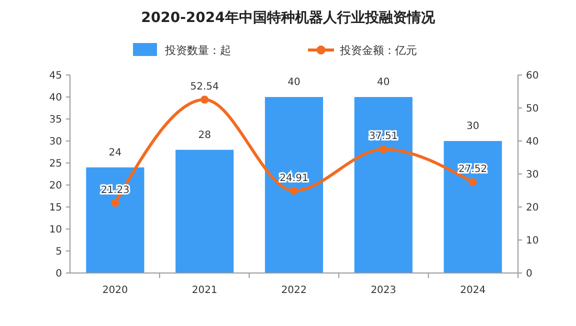 This screenshot has height=326, width=576. Describe the element at coordinates (59, 252) in the screenshot. I see `y-tick-label: 5` at that location.